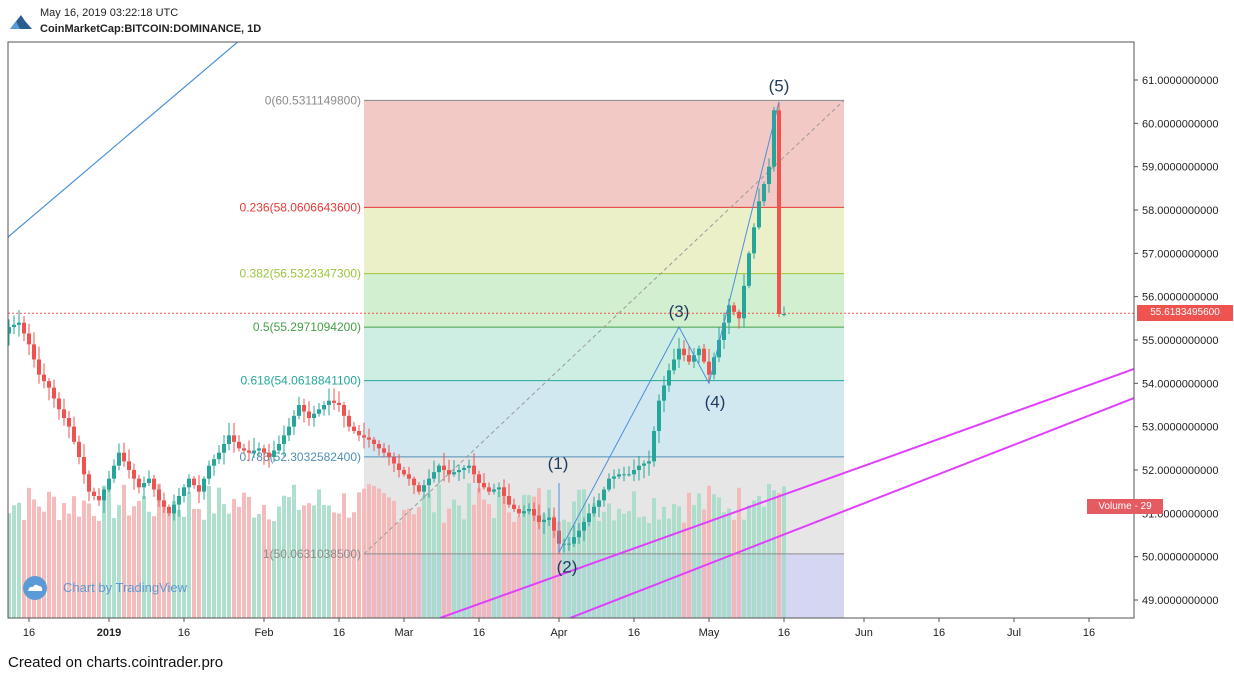 The height and width of the screenshot is (677, 1234). What do you see at coordinates (715, 401) in the screenshot?
I see `elliott-wave-label: (4)` at bounding box center [715, 401].